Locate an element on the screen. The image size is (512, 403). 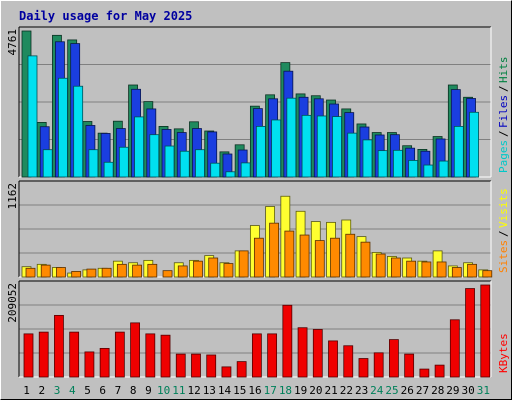
legend-files: Files is located at coordinates (503, 111).